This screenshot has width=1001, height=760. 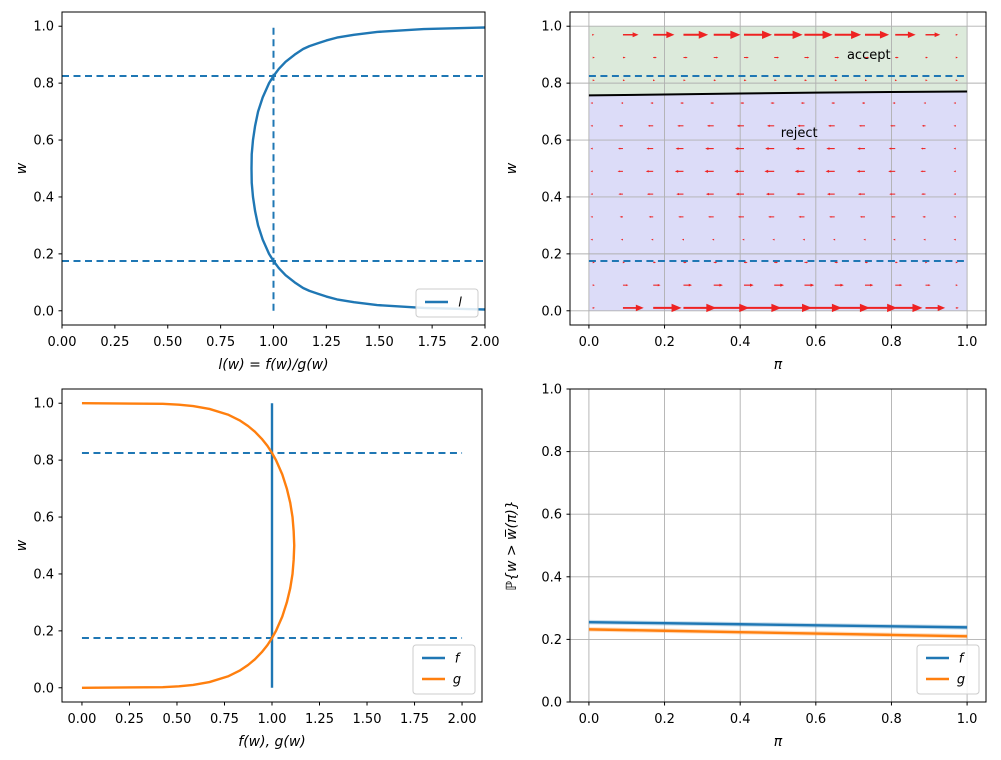 I want to click on x-tick-label: 0.6, so click(x=815, y=342).